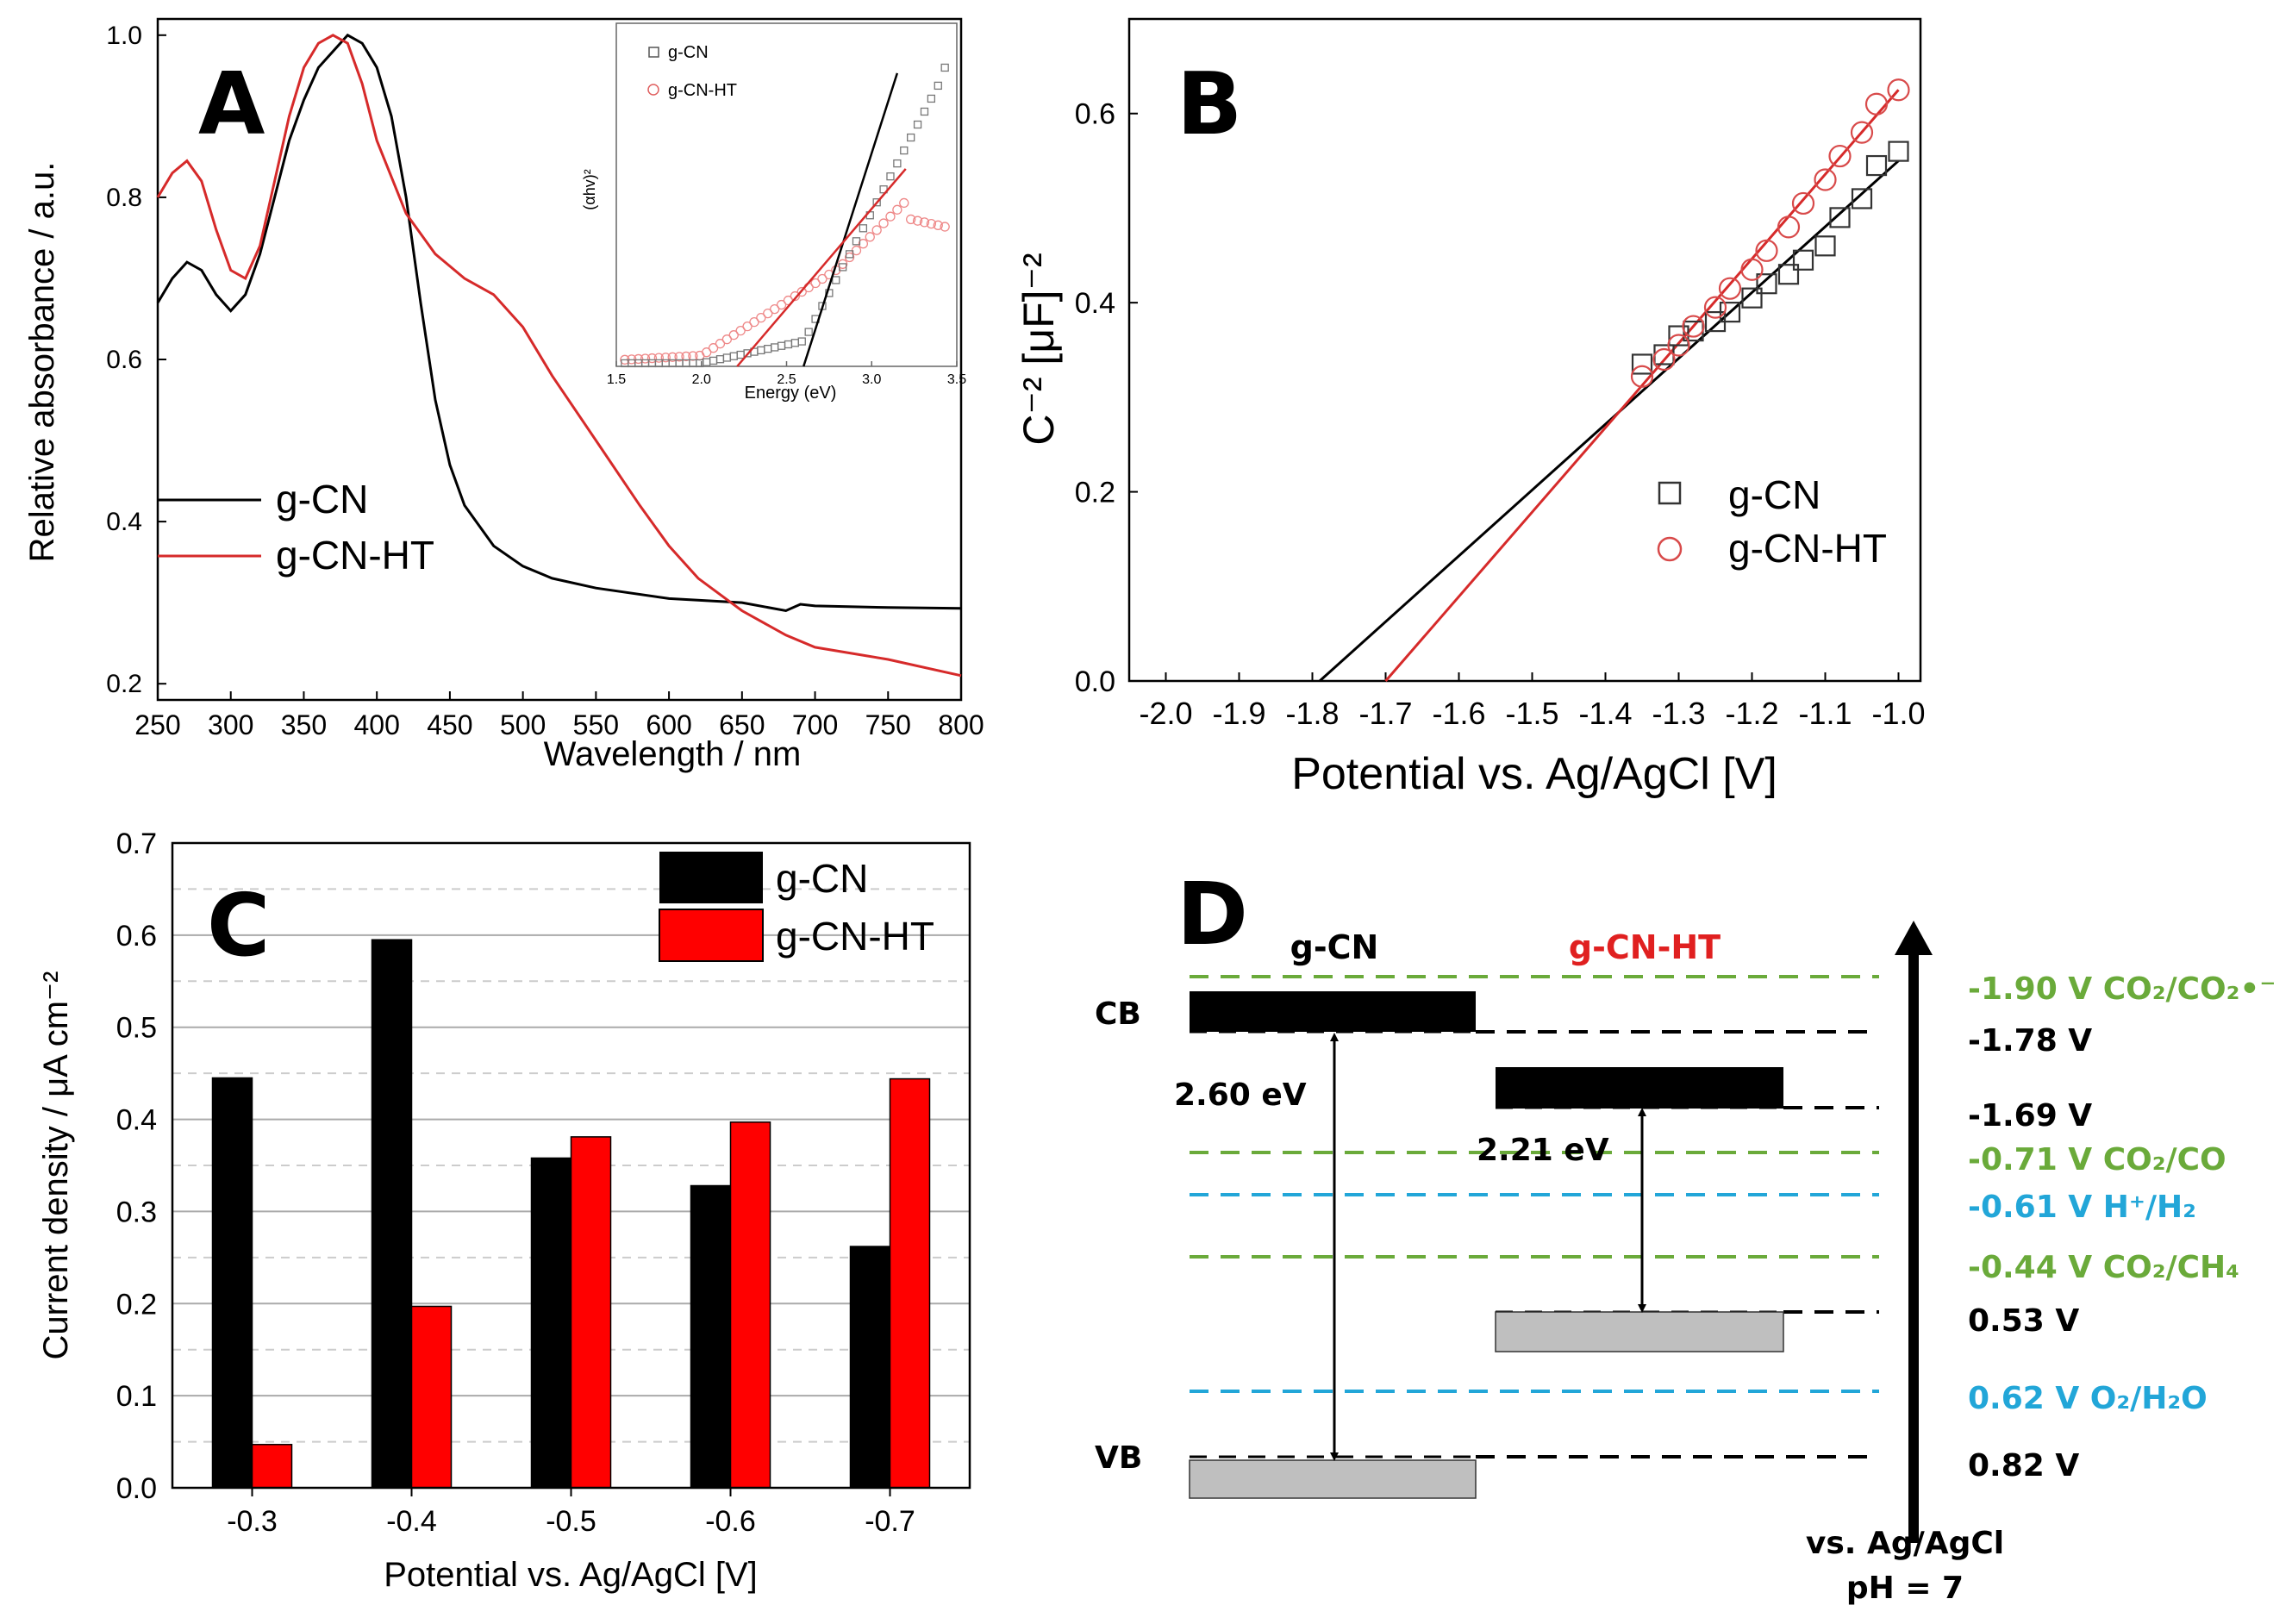 This screenshot has width=2292, height=1624. What do you see at coordinates (304, 725) in the screenshot?
I see `x-tick-label: 350` at bounding box center [304, 725].